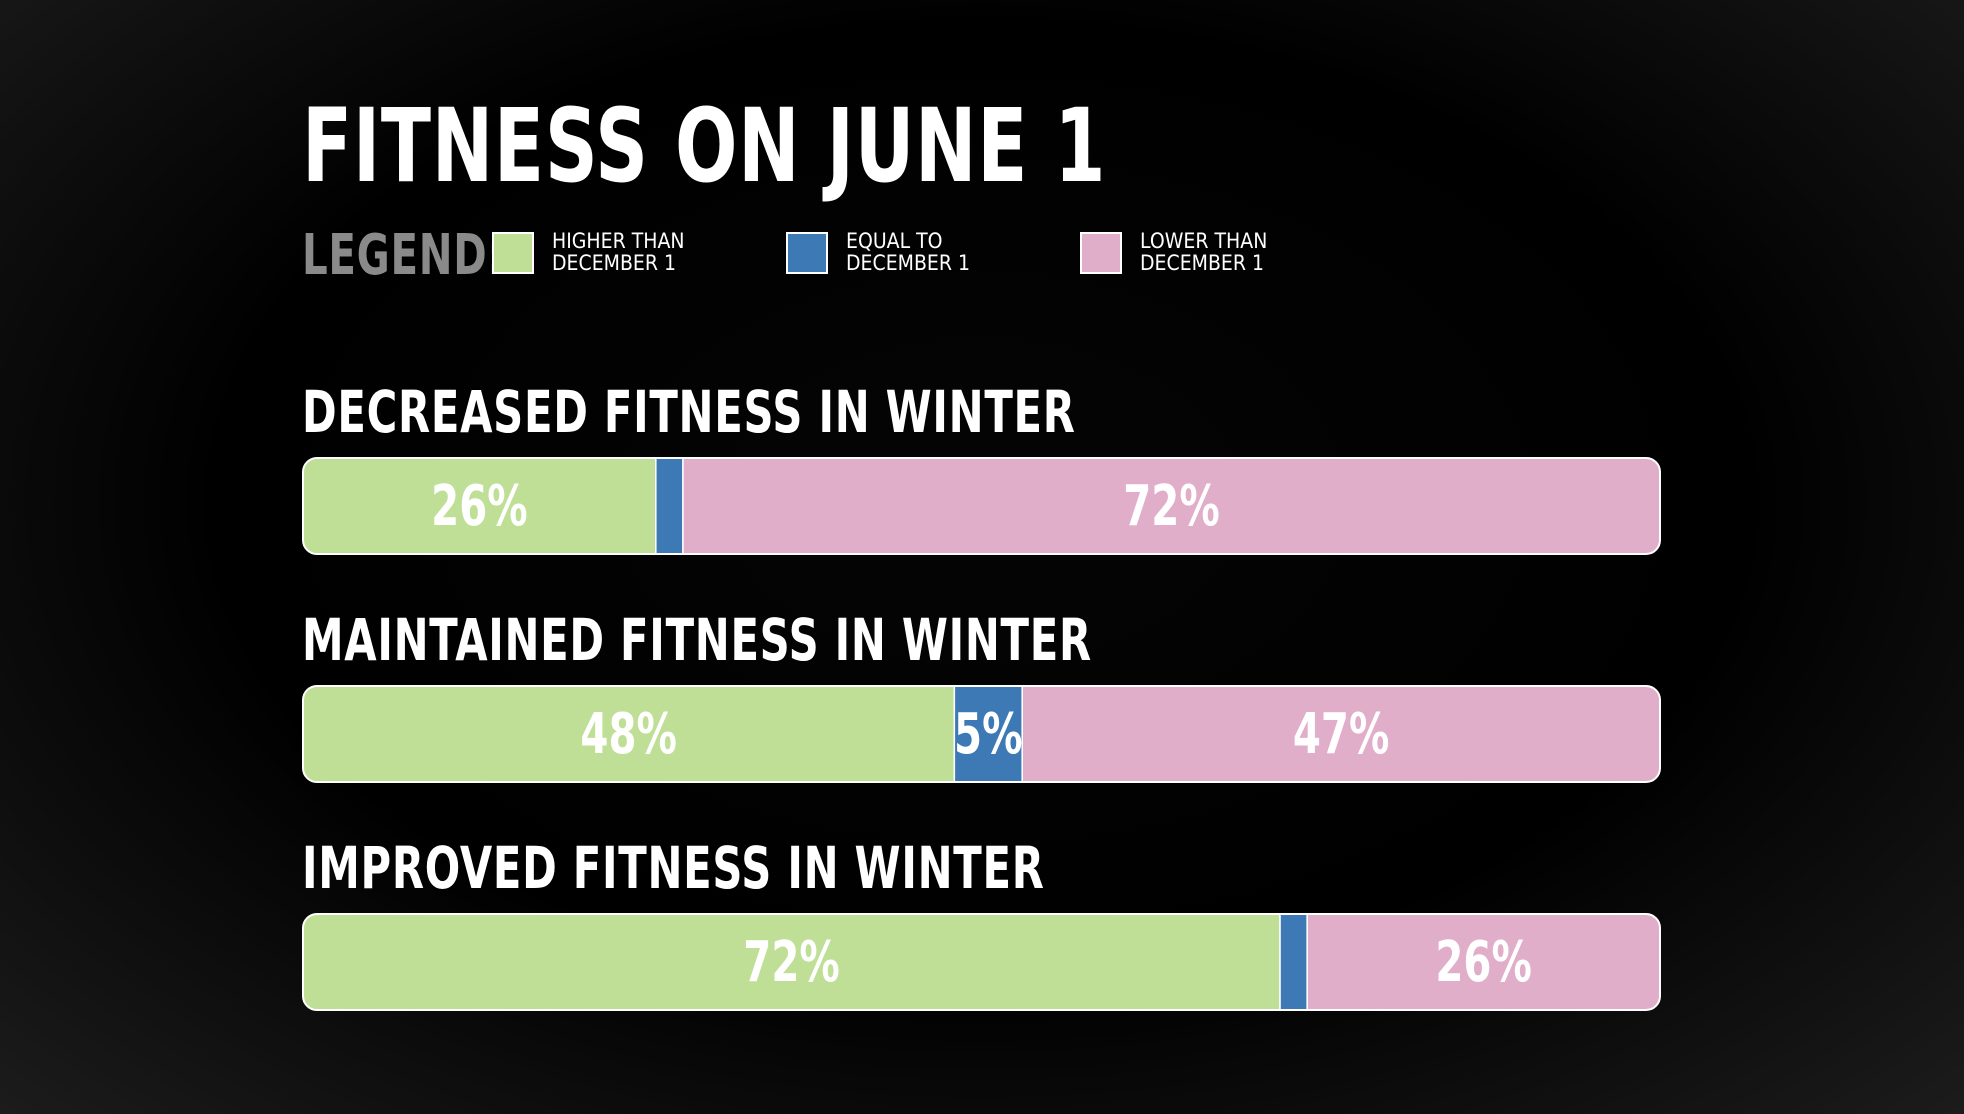 This screenshot has height=1114, width=1964. I want to click on bar-segment-maintained-lower, so click(1340, 734).